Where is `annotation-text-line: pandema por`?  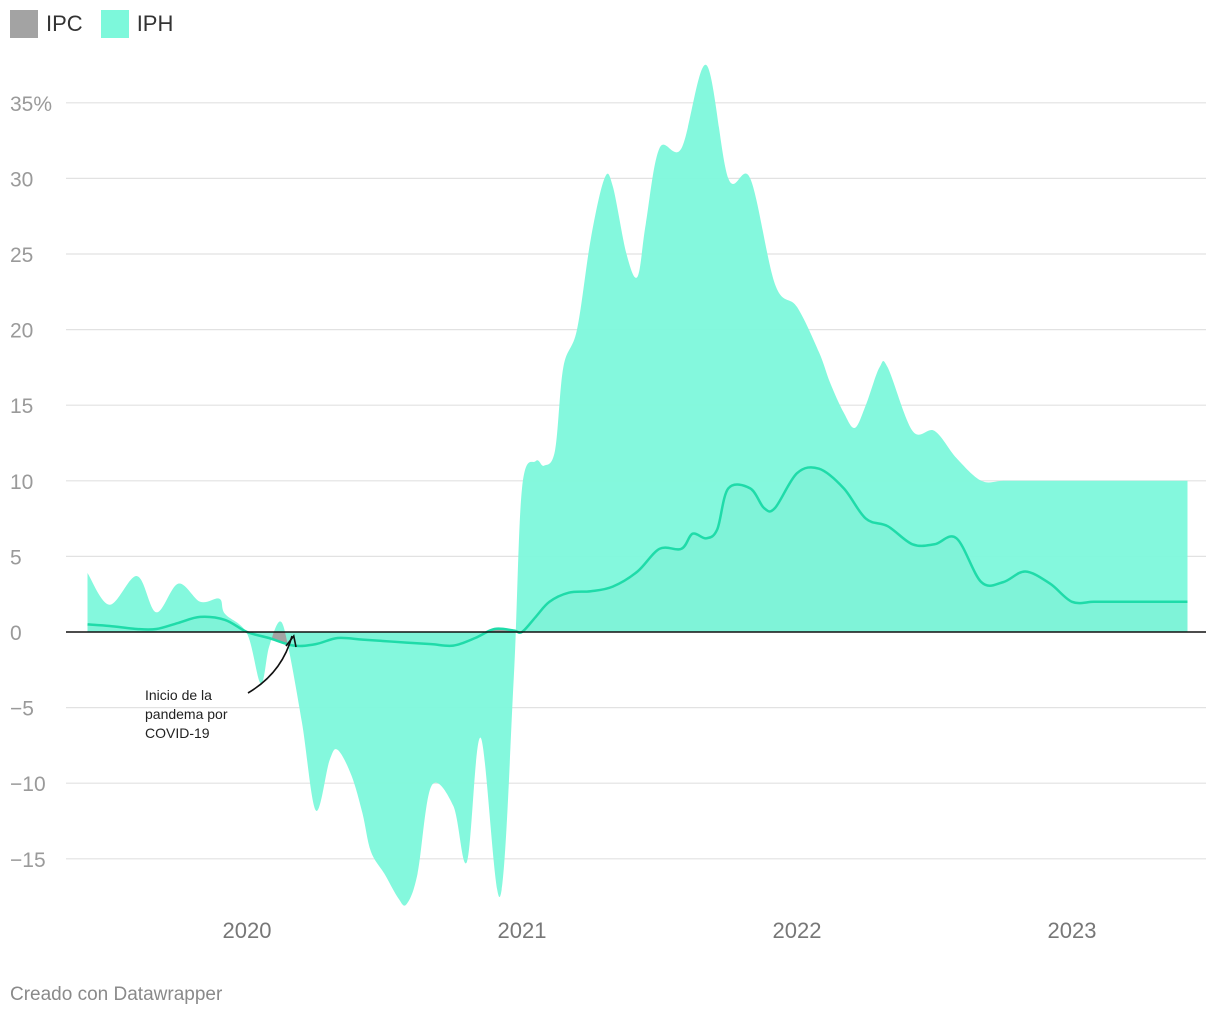 annotation-text-line: pandema por is located at coordinates (186, 714).